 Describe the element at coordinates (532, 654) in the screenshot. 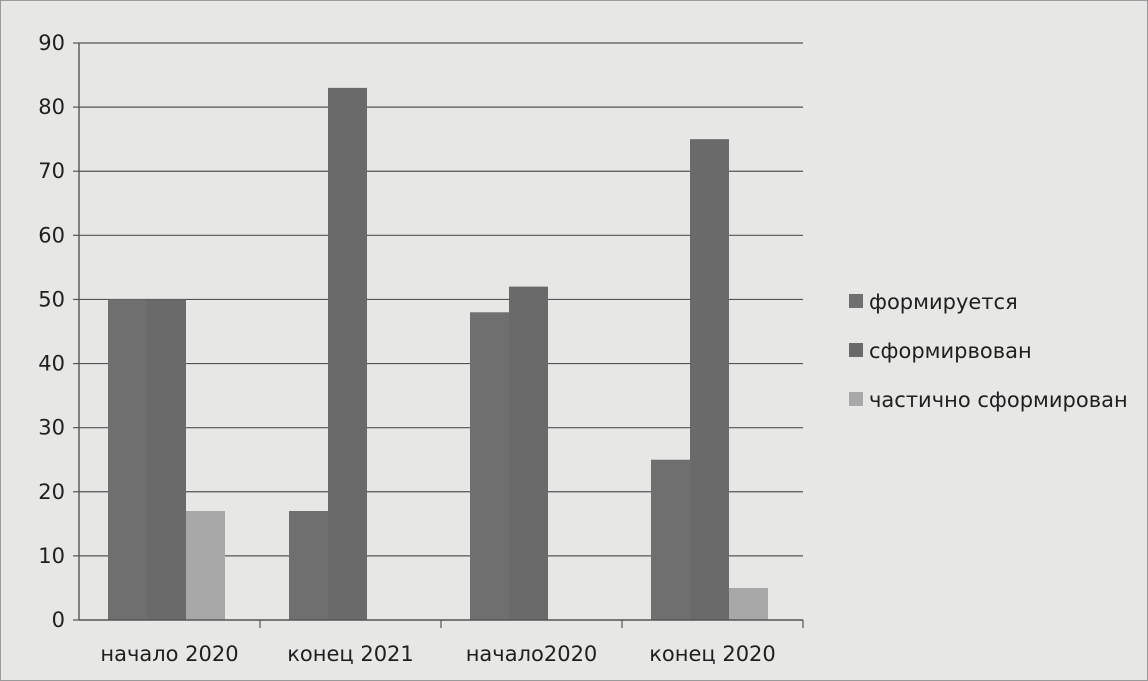

I see `x-tick-label: начало2020` at that location.